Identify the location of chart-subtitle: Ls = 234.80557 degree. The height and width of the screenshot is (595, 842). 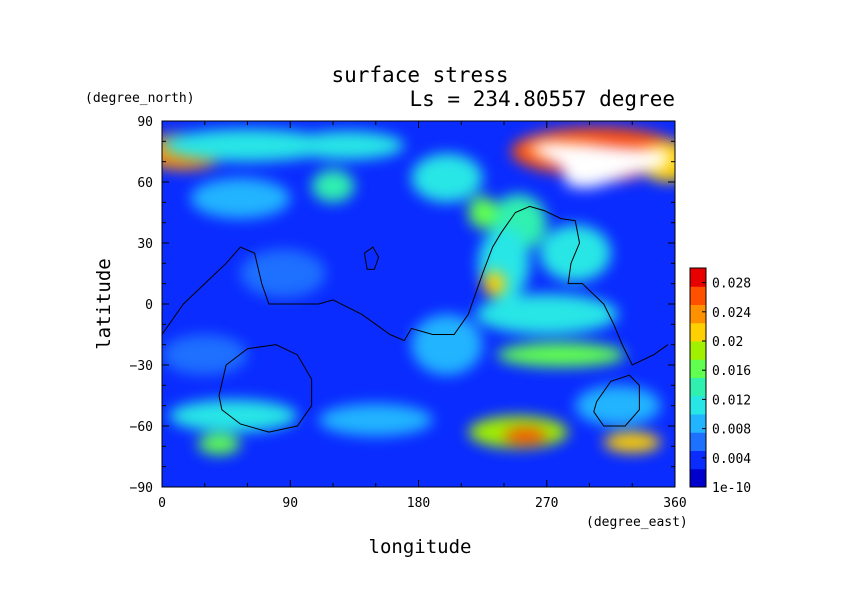
(542, 99).